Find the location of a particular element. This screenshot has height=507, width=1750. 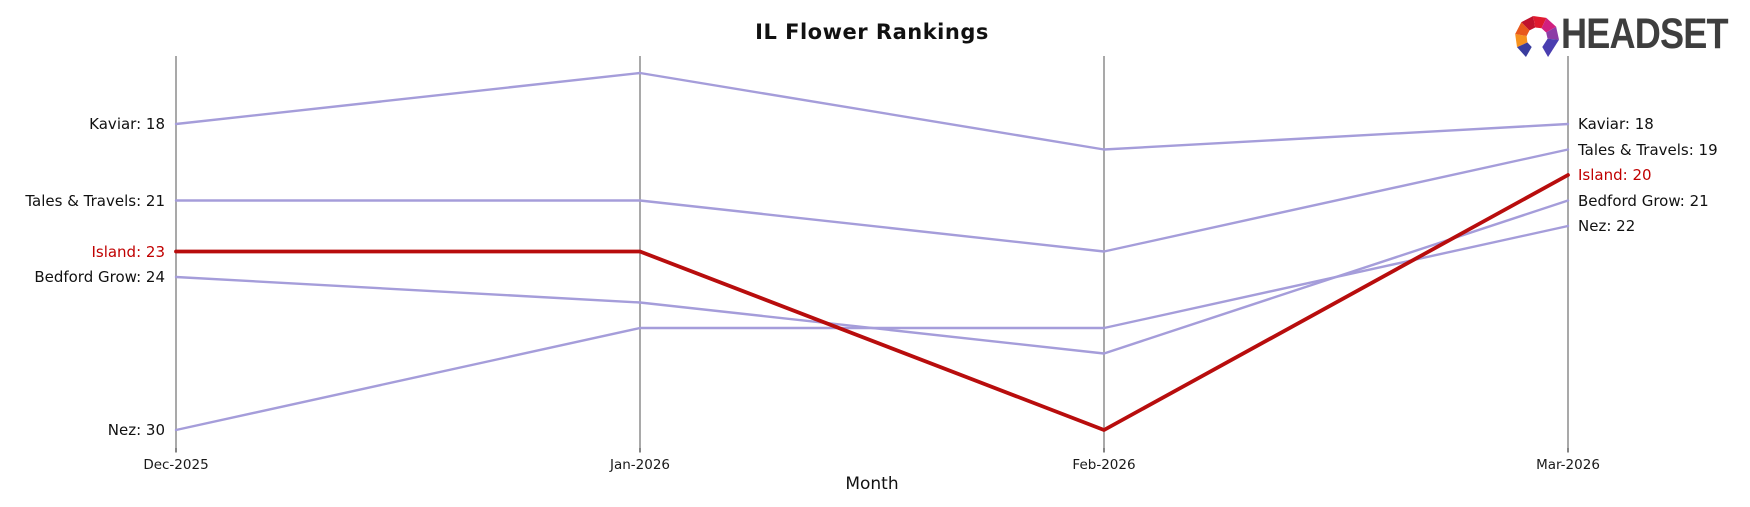

left-label-tales-travels: Tales & Travels: 21 is located at coordinates (95, 201).